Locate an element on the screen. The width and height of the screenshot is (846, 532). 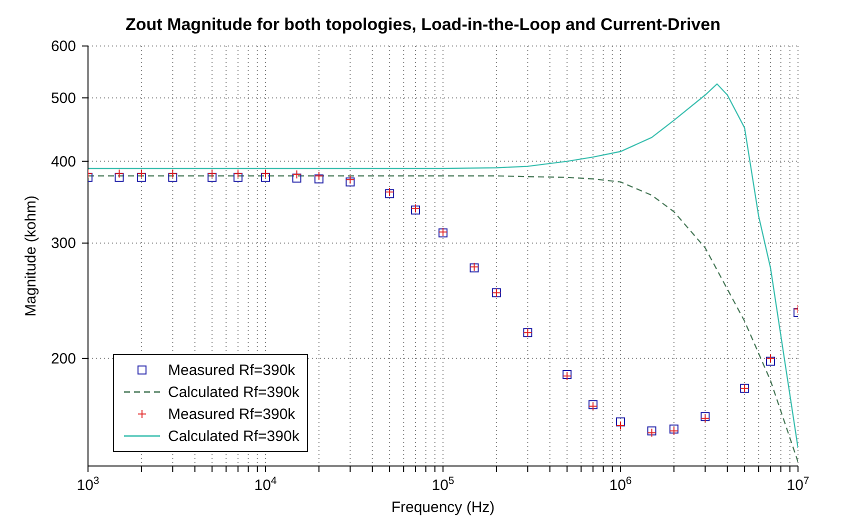
y-tick-label: 300 is located at coordinates (63, 243).